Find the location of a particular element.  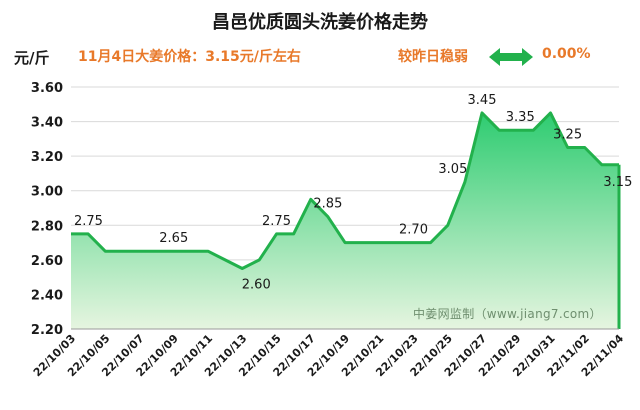

change-value: 0.00% is located at coordinates (566, 54).